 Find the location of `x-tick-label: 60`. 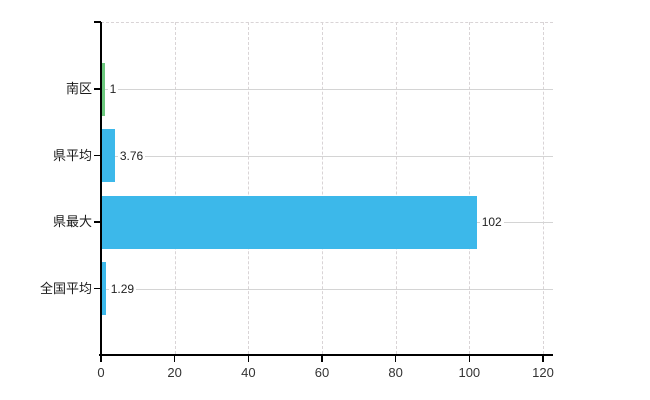

x-tick-label: 60 is located at coordinates (322, 372).